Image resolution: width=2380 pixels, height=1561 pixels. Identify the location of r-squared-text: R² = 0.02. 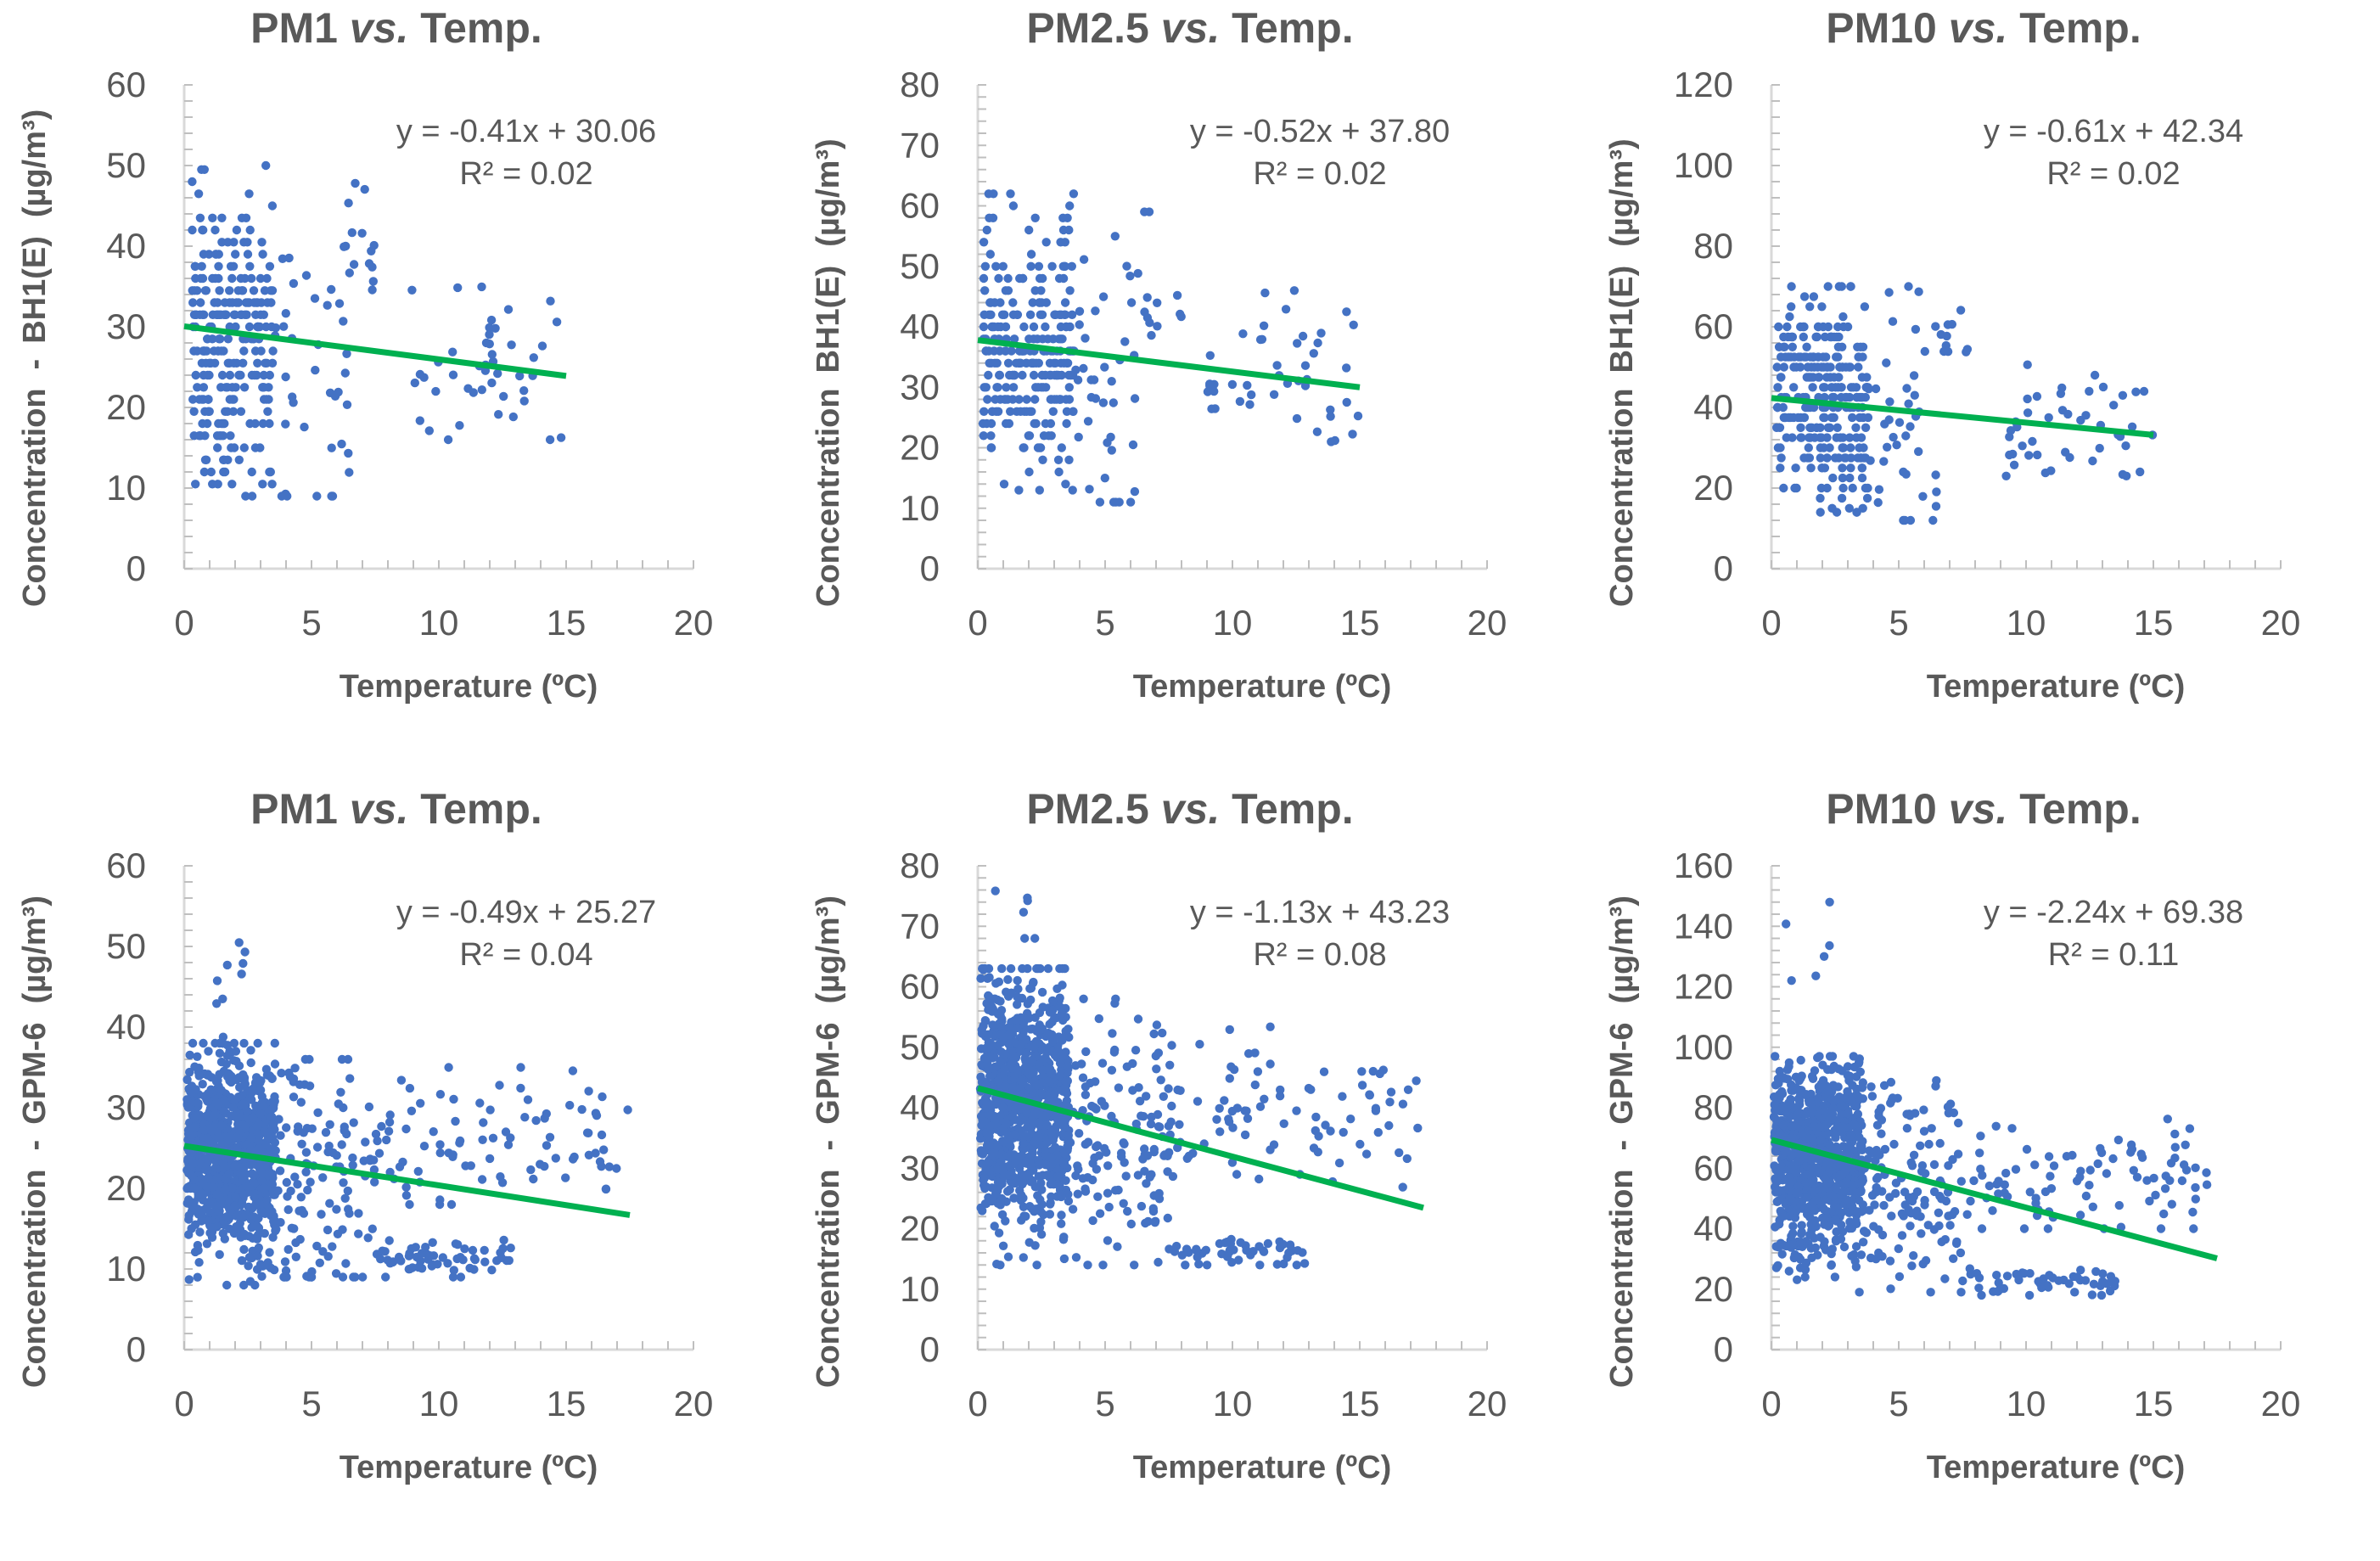
(526, 174).